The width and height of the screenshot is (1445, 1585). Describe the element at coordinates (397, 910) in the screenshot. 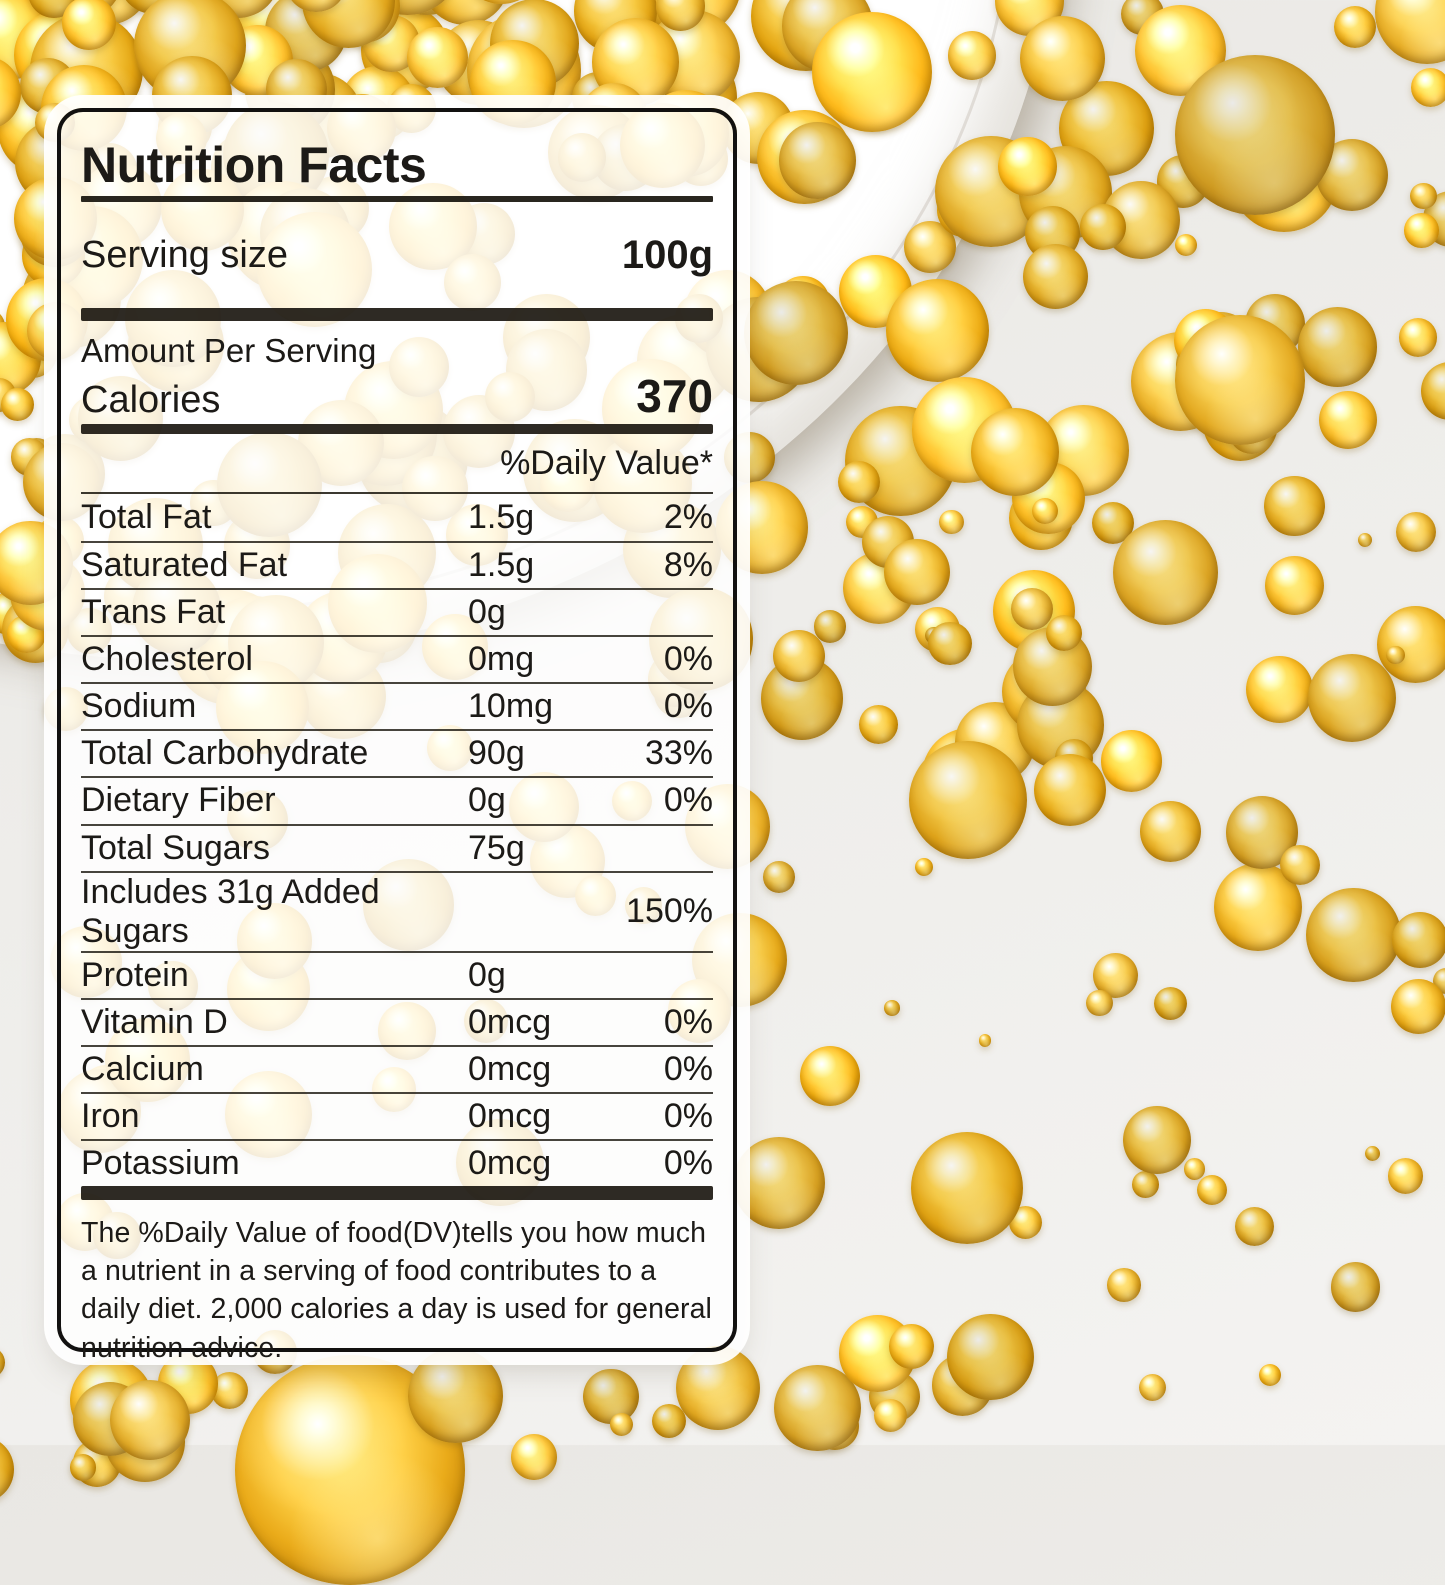

I see `nutrient-row: Includes 31g Added Sugars 150%` at that location.